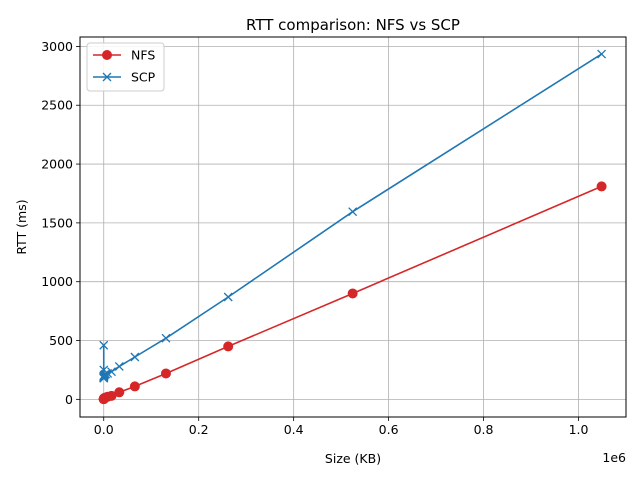 The height and width of the screenshot is (480, 640). What do you see at coordinates (124, 77) in the screenshot?
I see `legend-item-scp: SCP` at bounding box center [124, 77].